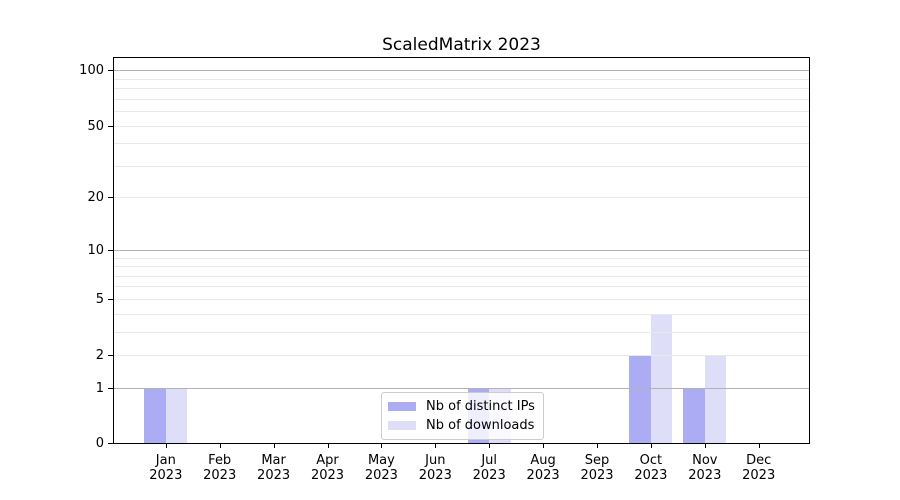 Image resolution: width=900 pixels, height=500 pixels. Describe the element at coordinates (155, 415) in the screenshot. I see `bar-distinct-ips-jan` at that location.